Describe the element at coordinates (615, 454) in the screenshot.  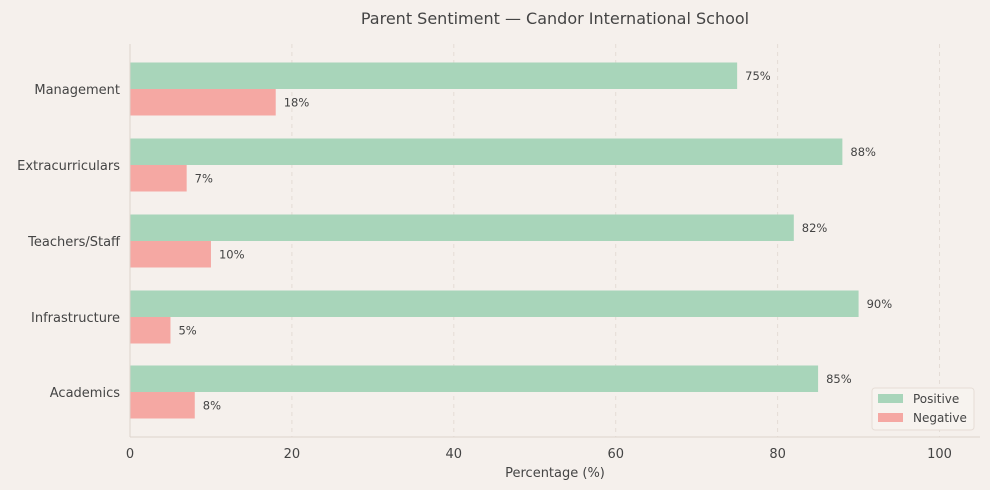
I see `x-tick-label: 60` at that location.